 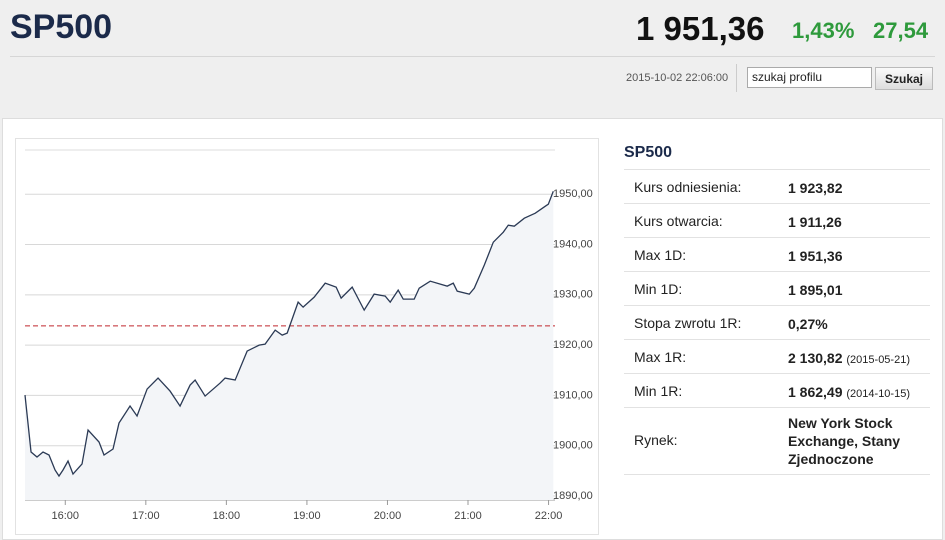 What do you see at coordinates (677, 78) in the screenshot?
I see `datetime: 2015-10-02 22:06:00` at bounding box center [677, 78].